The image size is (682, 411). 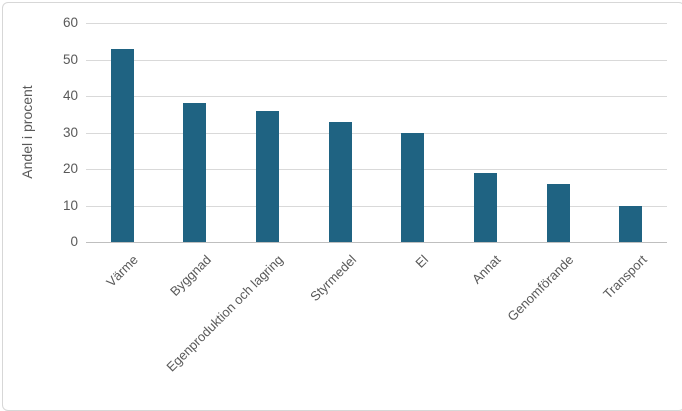 I want to click on y-tick-label: 0, so click(x=74, y=241).